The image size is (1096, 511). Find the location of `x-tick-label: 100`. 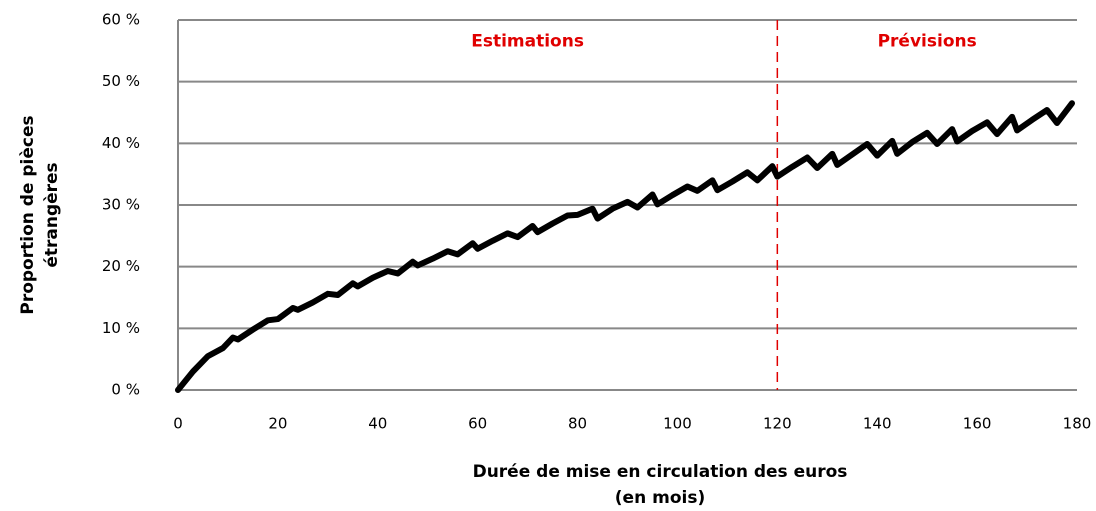

x-tick-label: 100 is located at coordinates (677, 424).